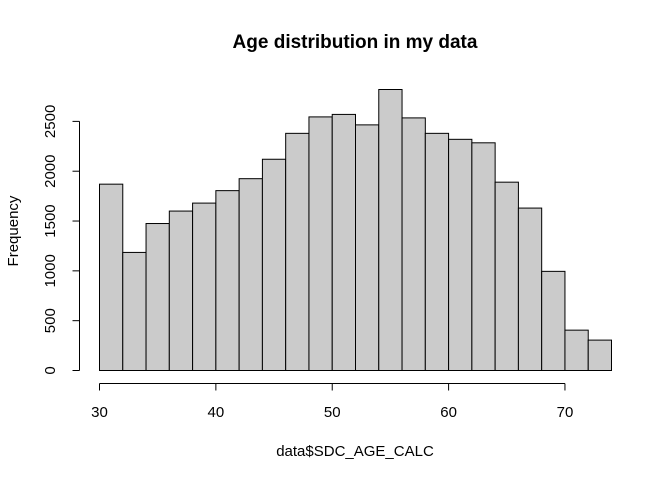 Image resolution: width=672 pixels, height=480 pixels. What do you see at coordinates (355, 451) in the screenshot?
I see `x-axis-label: data$SDC_AGE_CALC` at bounding box center [355, 451].